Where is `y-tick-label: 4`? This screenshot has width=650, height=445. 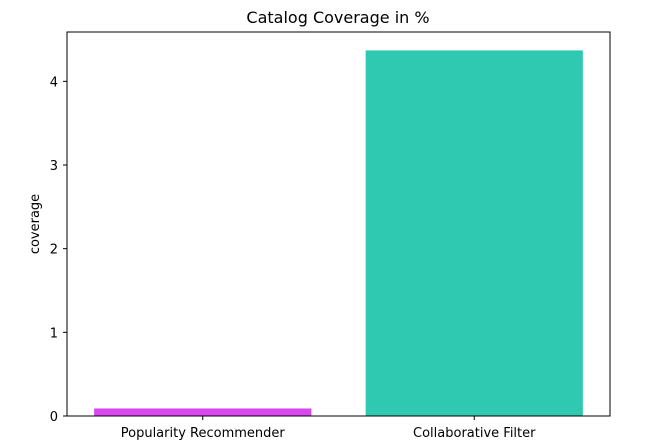 y-tick-label: 4 is located at coordinates (54, 82).